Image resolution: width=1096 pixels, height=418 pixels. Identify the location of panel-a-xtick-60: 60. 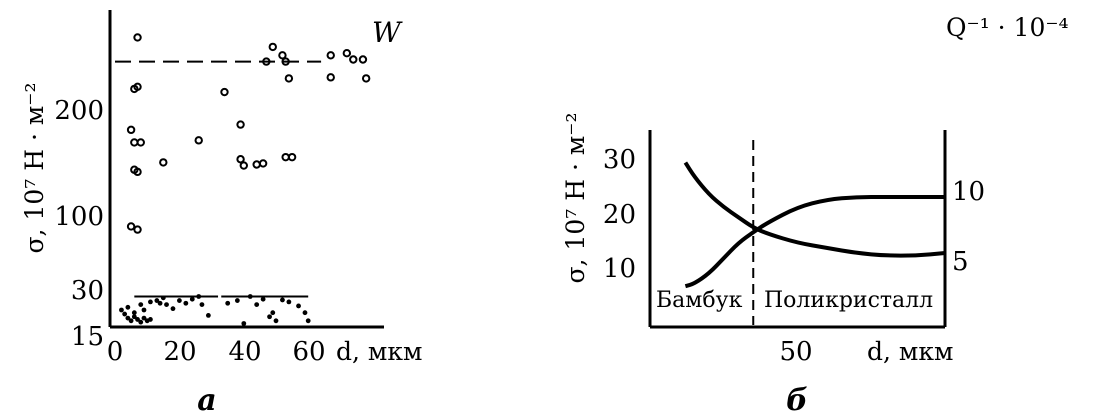
(308, 352).